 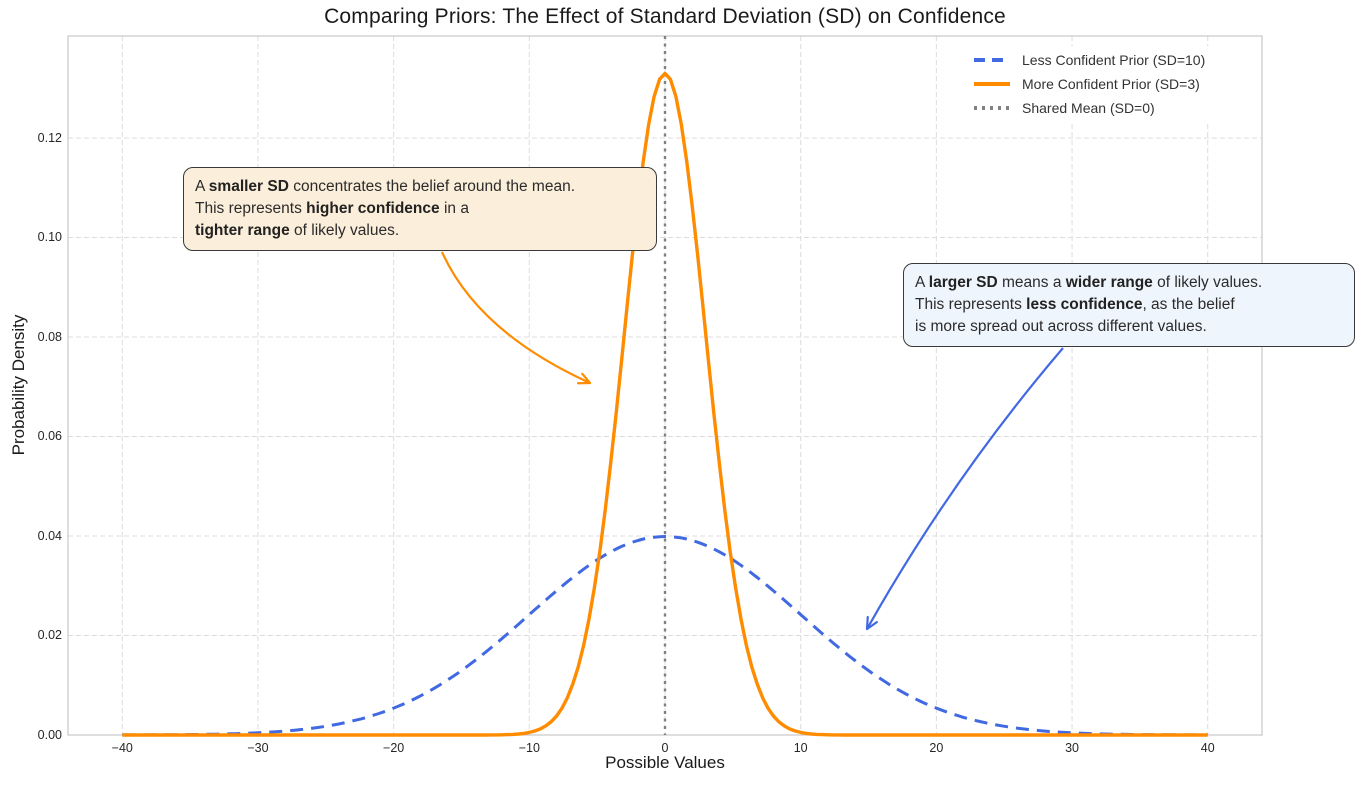 I want to click on legend-label: Shared Mean (SD=0), so click(x=1088, y=108).